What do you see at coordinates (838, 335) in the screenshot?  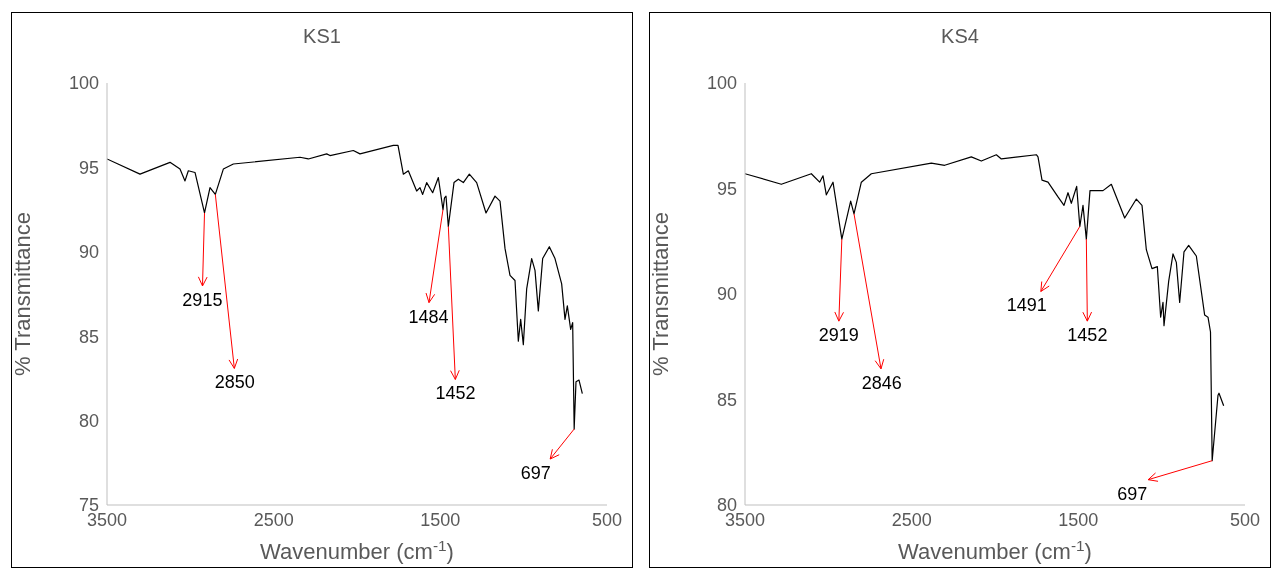 I see `annotation: 2919` at bounding box center [838, 335].